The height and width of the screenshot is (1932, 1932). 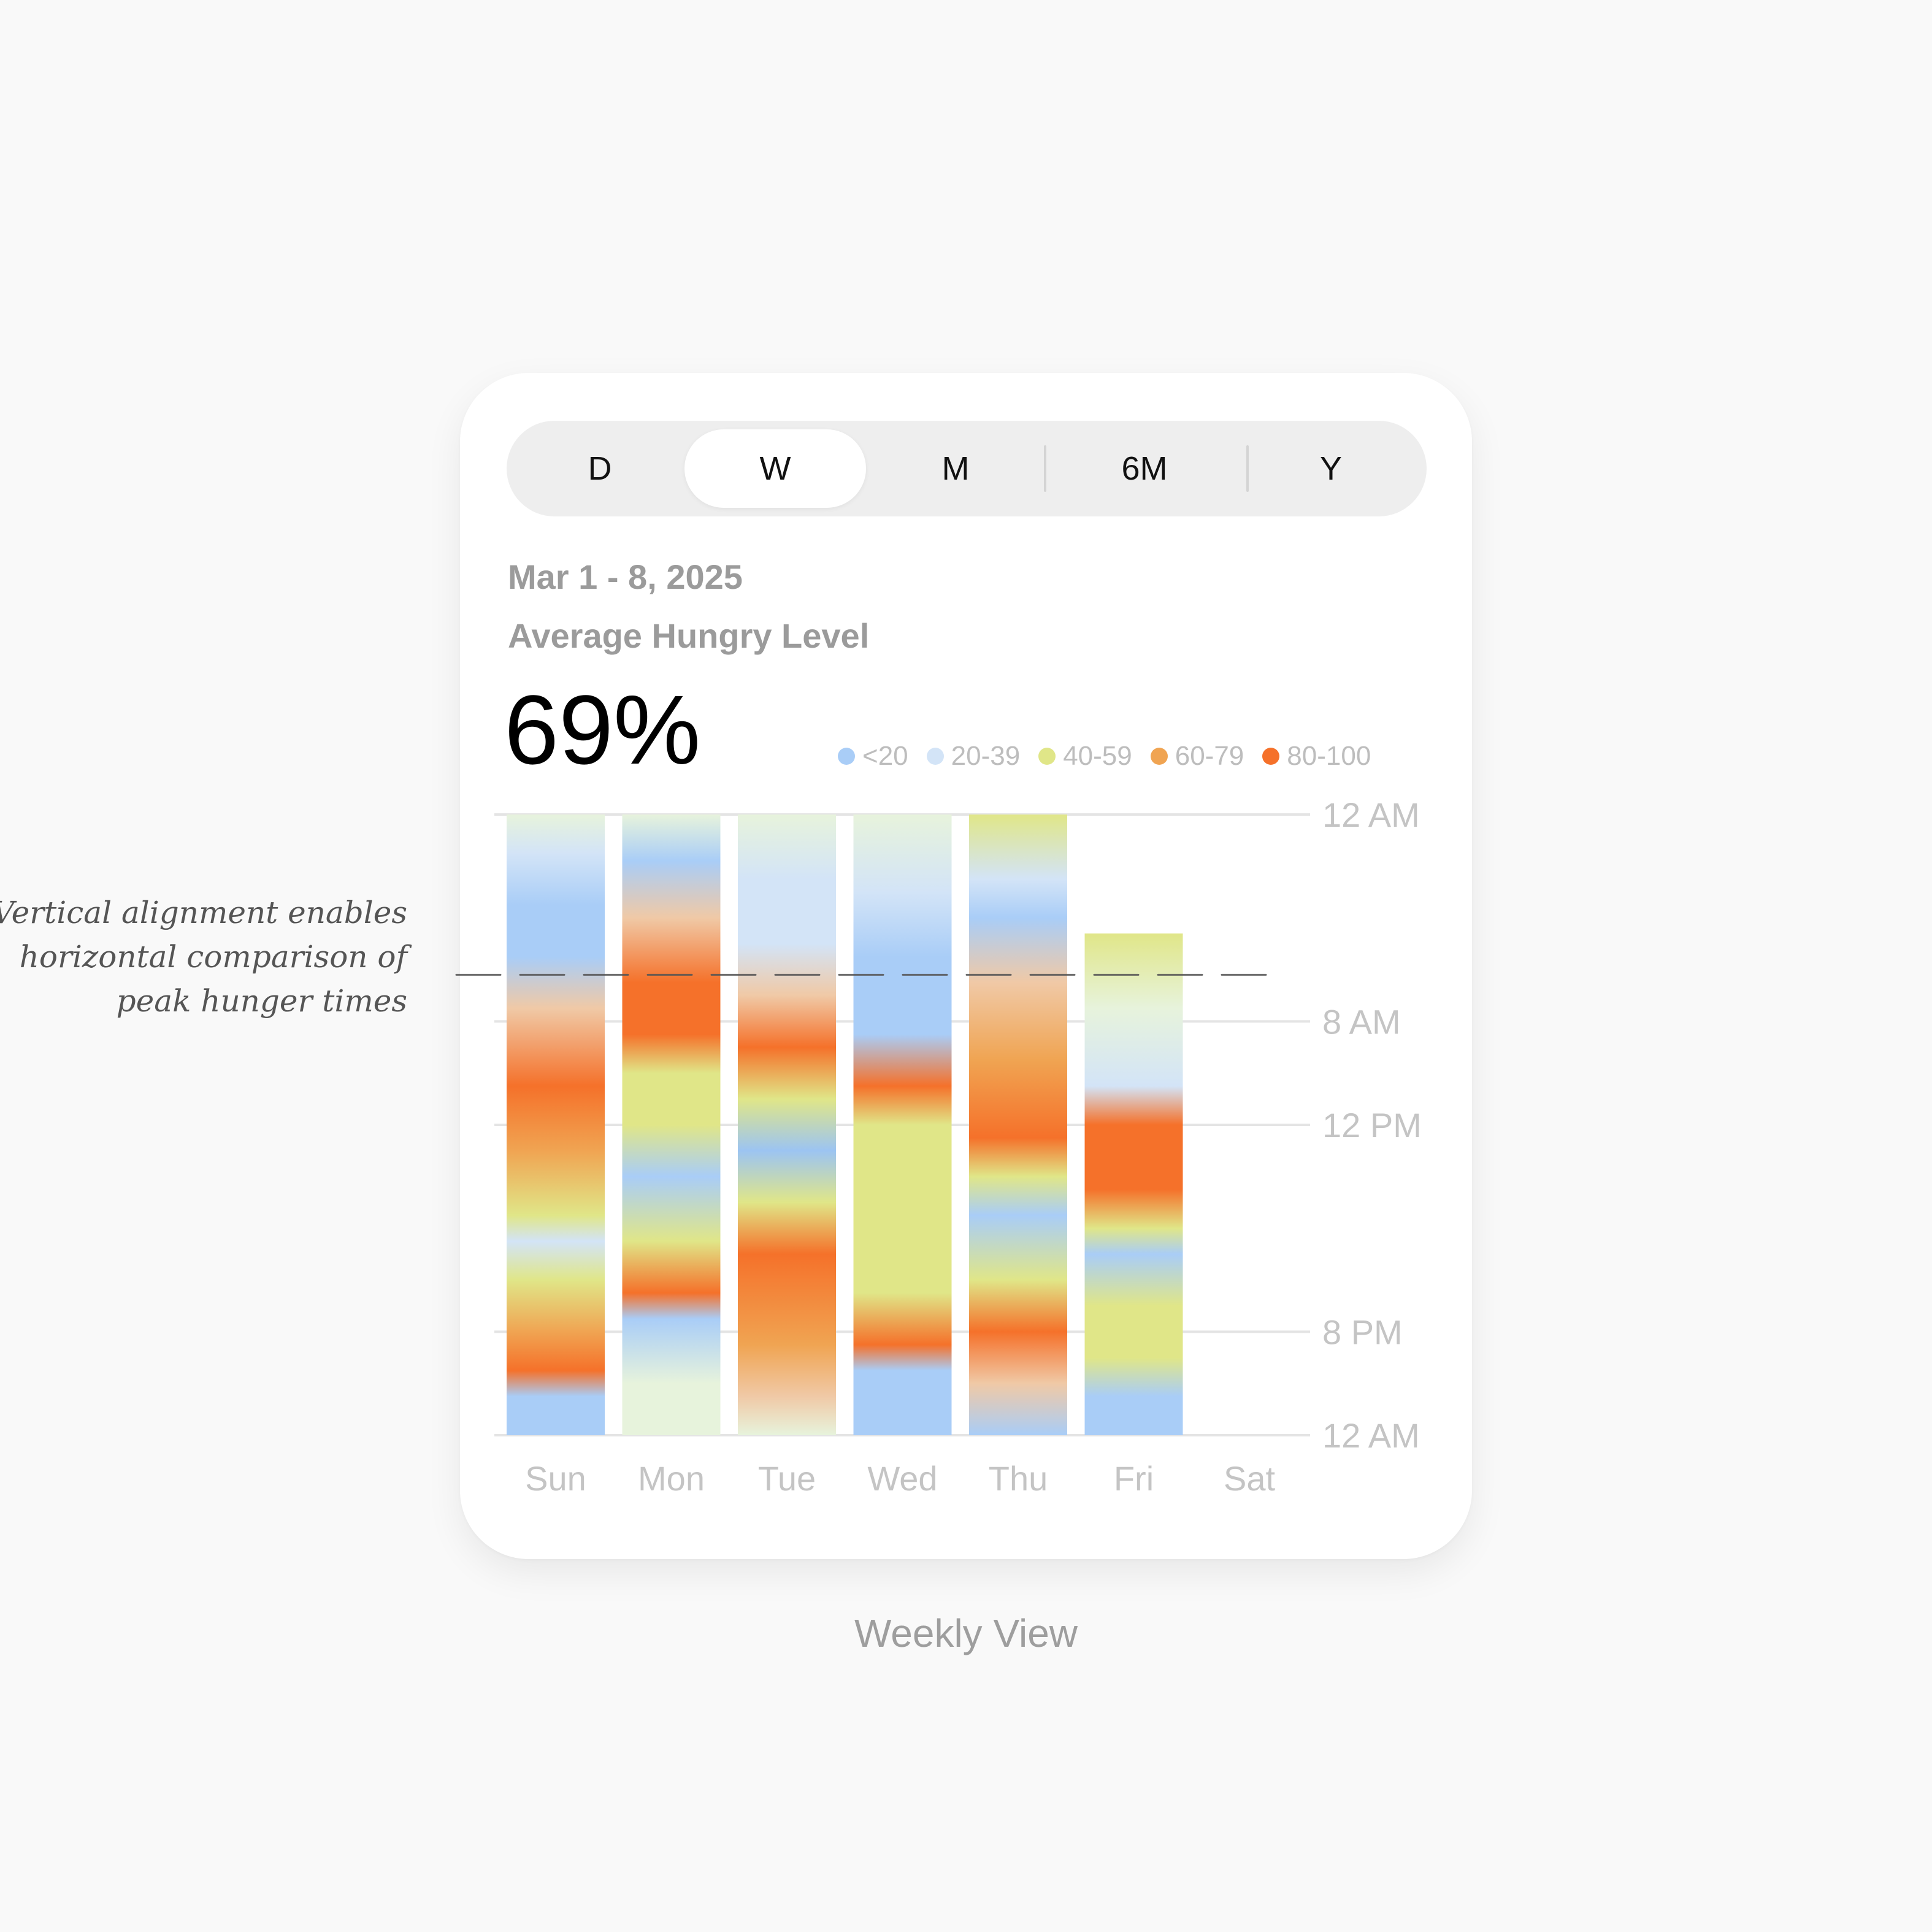 I want to click on y-tick-label: 12 PM, so click(x=1372, y=1125).